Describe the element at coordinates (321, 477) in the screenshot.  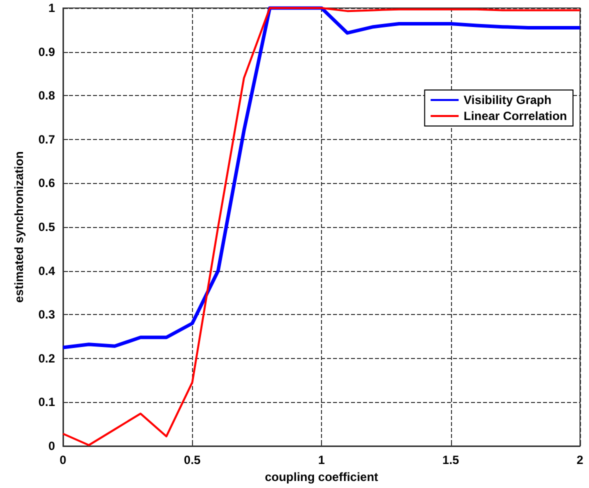
I see `x-axis-title: coupling coefficient` at that location.